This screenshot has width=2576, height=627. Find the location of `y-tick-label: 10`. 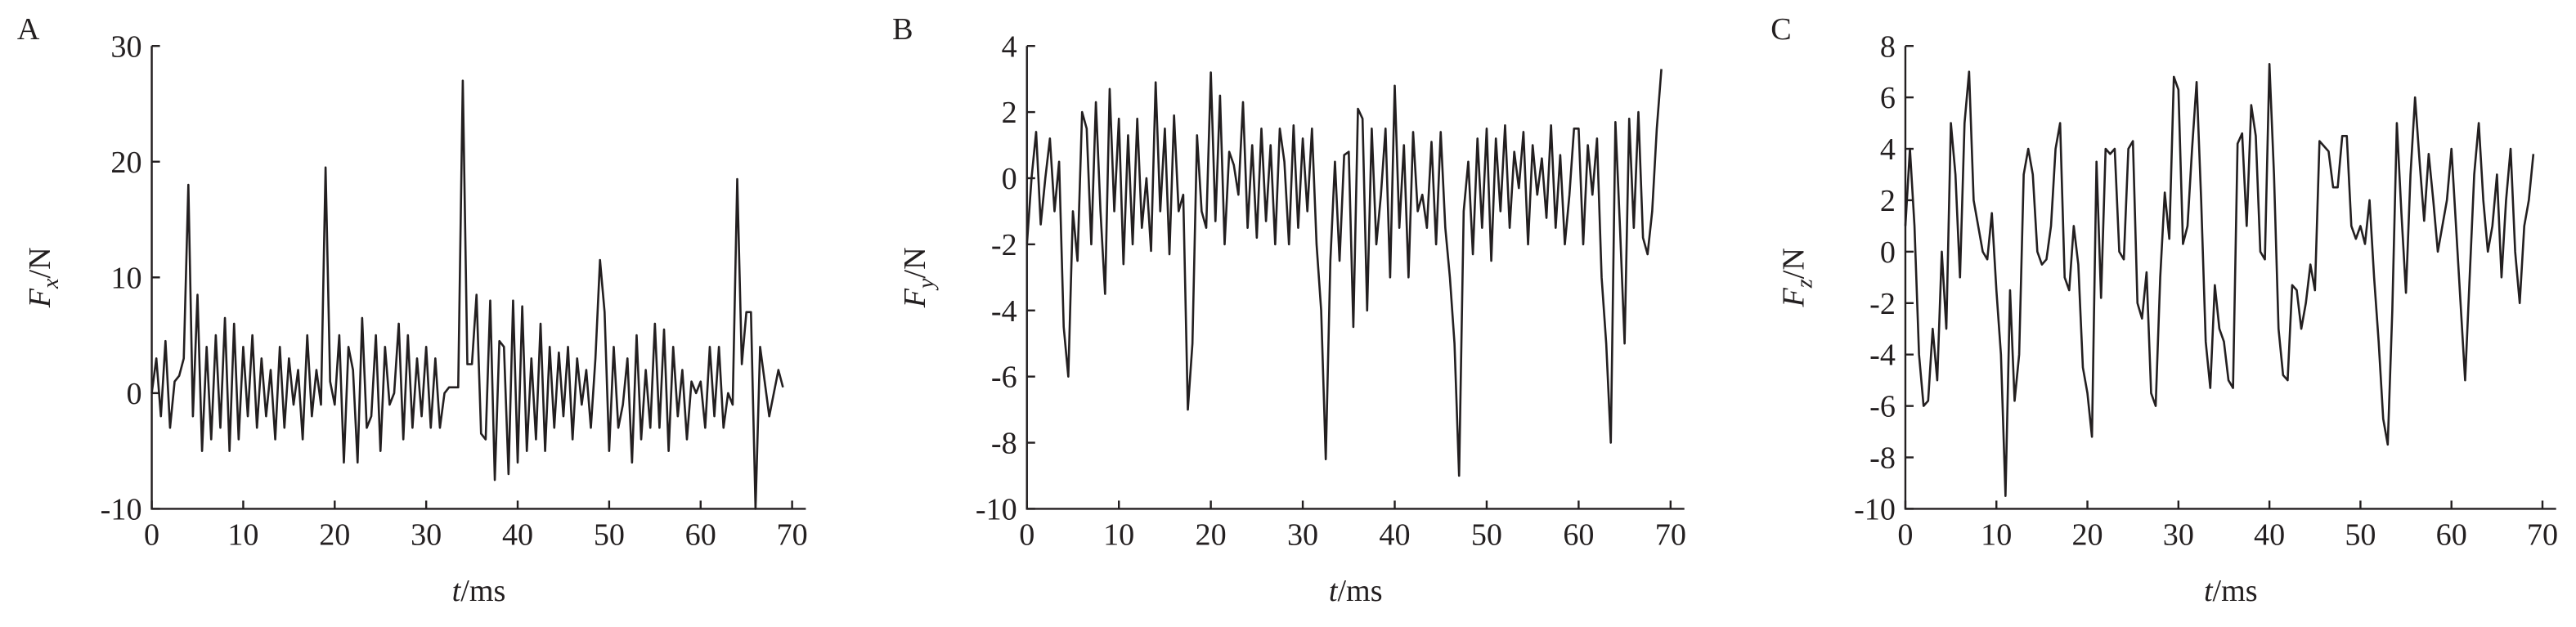

y-tick-label: 10 is located at coordinates (125, 278).